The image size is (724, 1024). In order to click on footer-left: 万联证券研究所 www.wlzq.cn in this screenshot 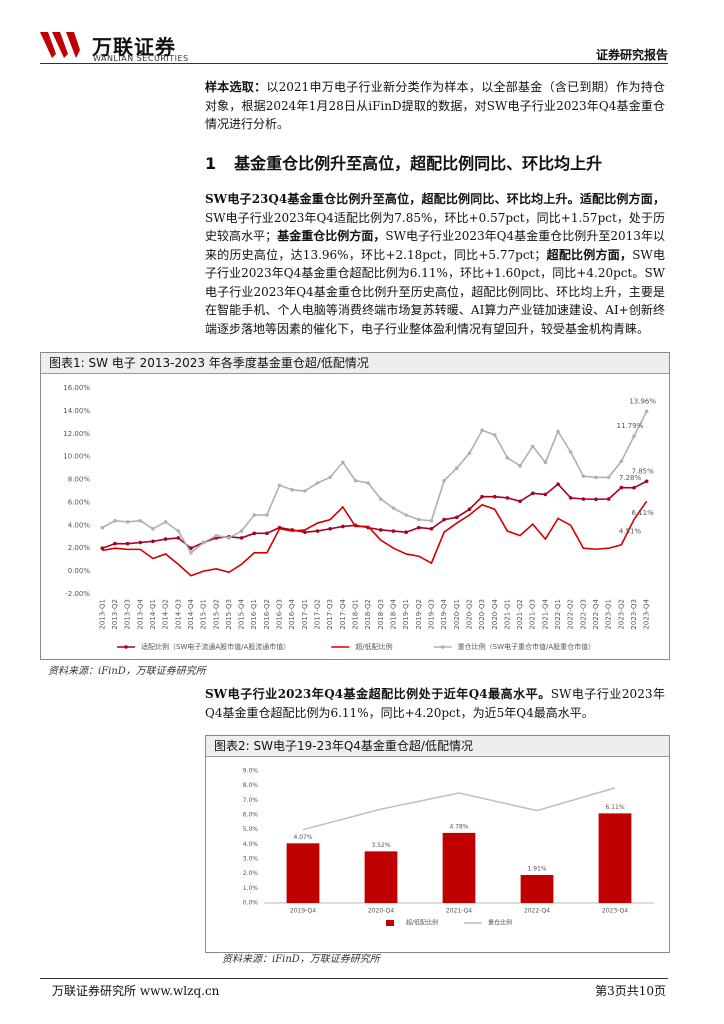, I will do `click(136, 991)`.